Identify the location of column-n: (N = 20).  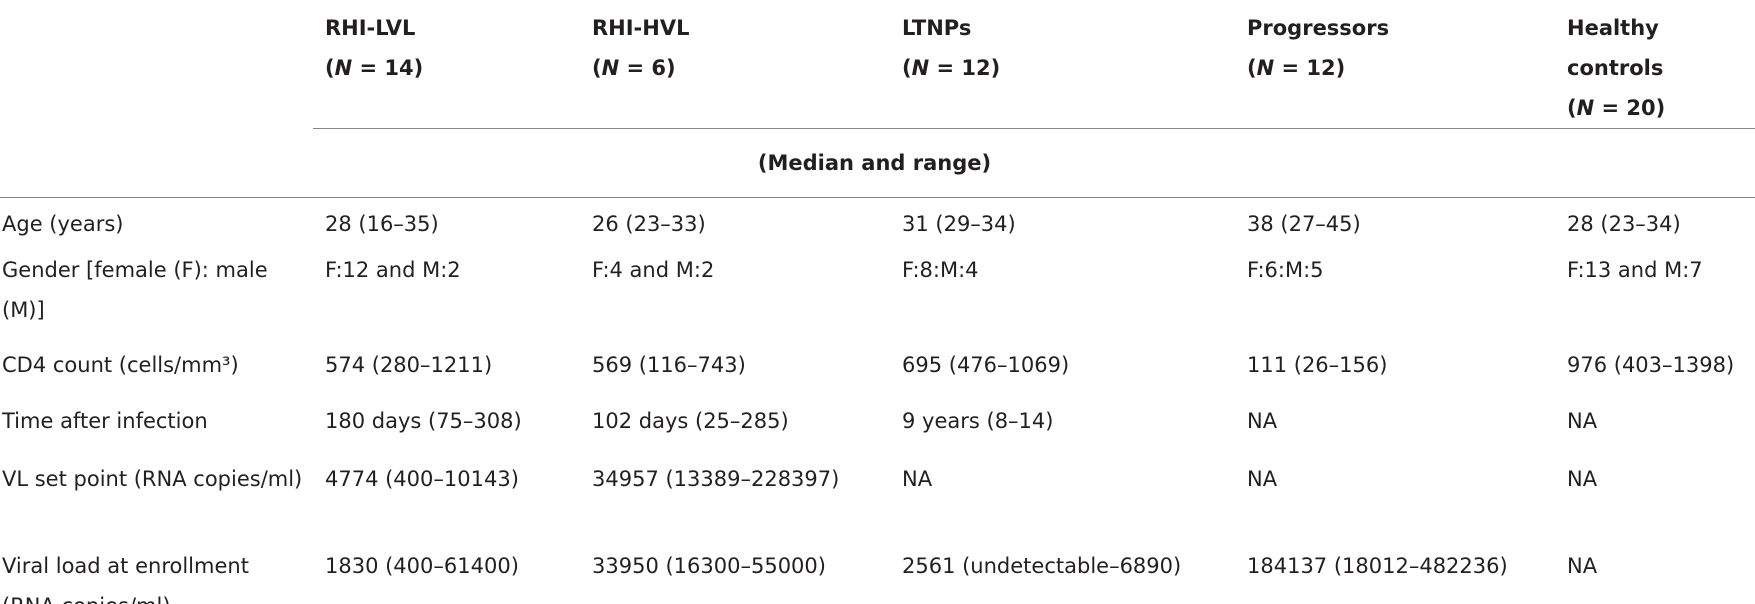
(1616, 108).